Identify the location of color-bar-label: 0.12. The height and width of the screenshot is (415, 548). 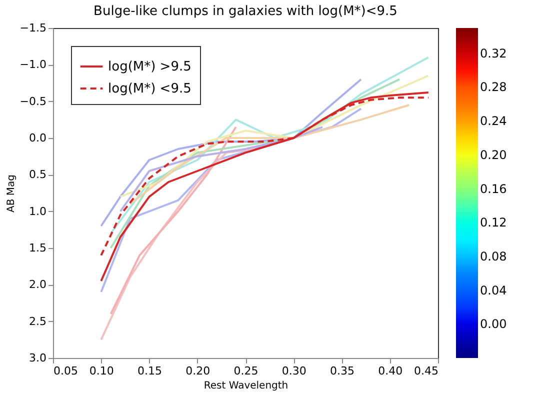
(493, 223).